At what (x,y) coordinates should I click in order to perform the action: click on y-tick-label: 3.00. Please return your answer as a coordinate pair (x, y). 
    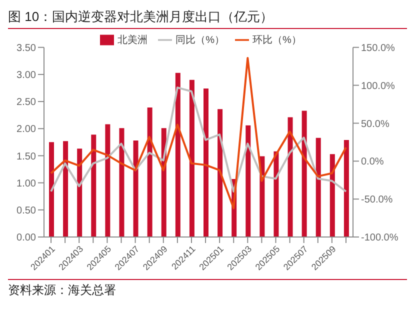
    Looking at the image, I should click on (26, 75).